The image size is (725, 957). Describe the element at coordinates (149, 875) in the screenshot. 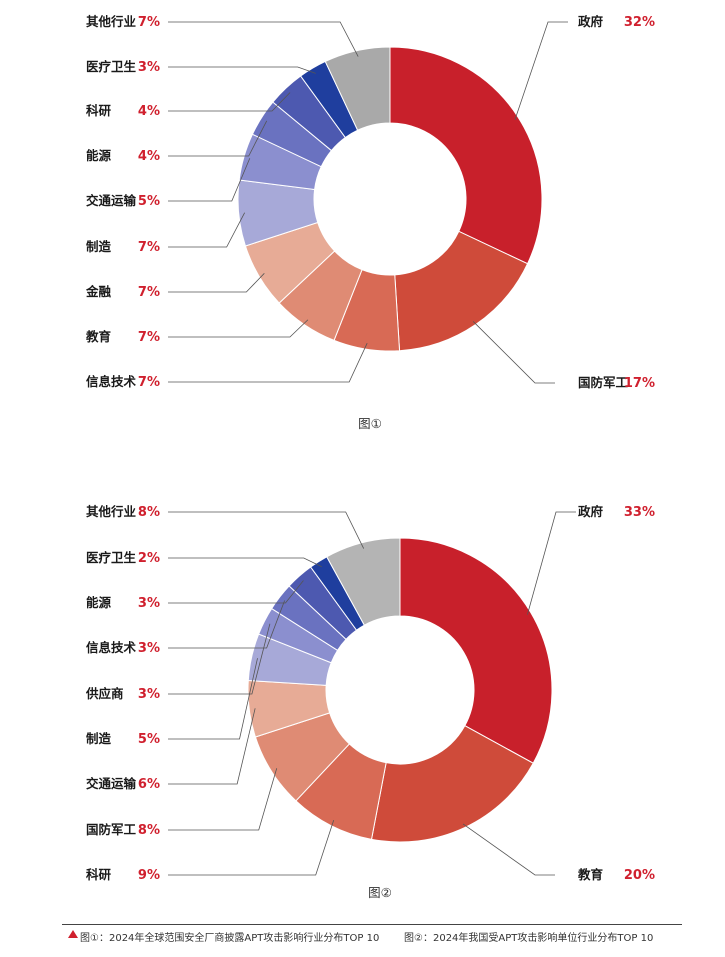

I see `chart2-value-2: 9%` at that location.